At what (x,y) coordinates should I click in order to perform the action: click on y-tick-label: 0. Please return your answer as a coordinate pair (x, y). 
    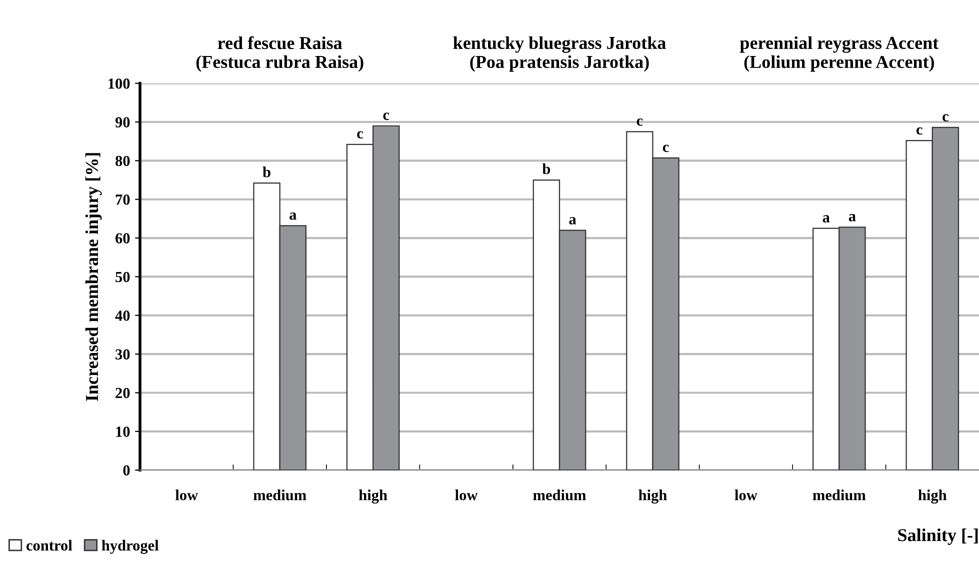
    Looking at the image, I should click on (126, 470).